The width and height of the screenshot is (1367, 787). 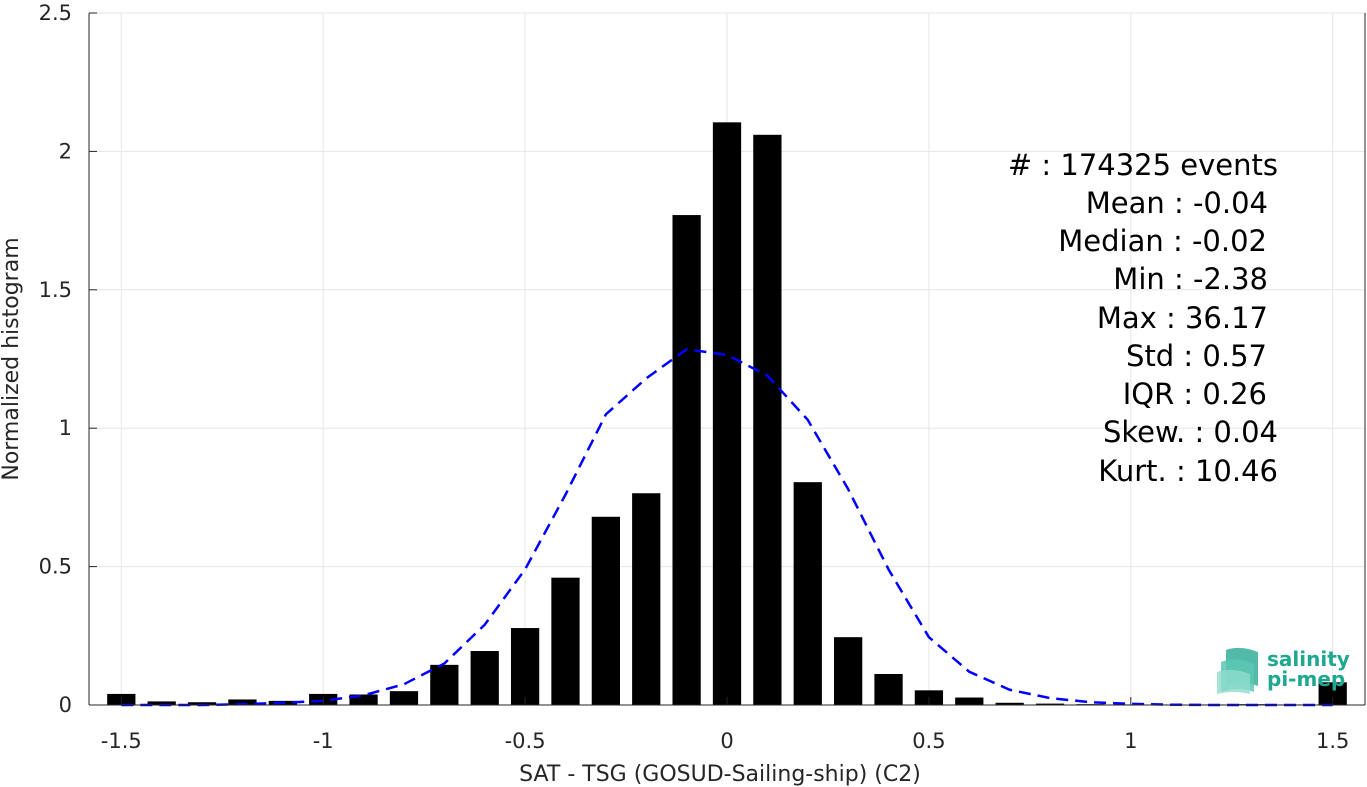 What do you see at coordinates (1308, 659) in the screenshot?
I see `logo-text-salinity: salinity` at bounding box center [1308, 659].